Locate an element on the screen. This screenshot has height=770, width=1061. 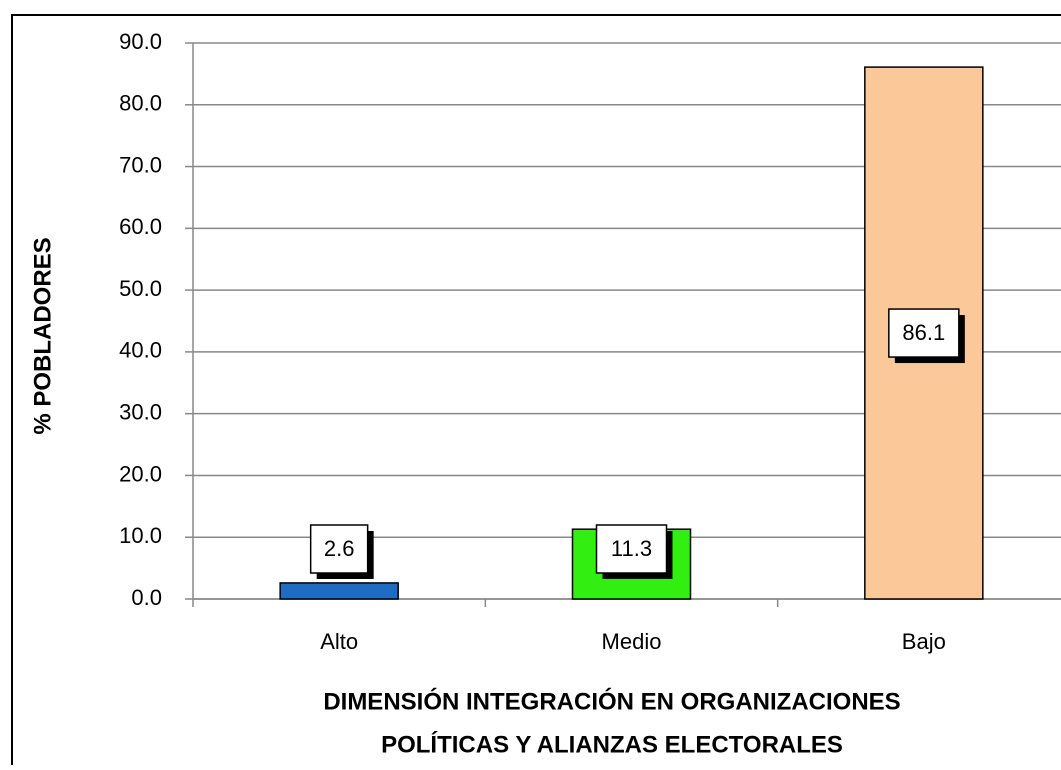
y-axis-title: % POBLADORES is located at coordinates (42, 335).